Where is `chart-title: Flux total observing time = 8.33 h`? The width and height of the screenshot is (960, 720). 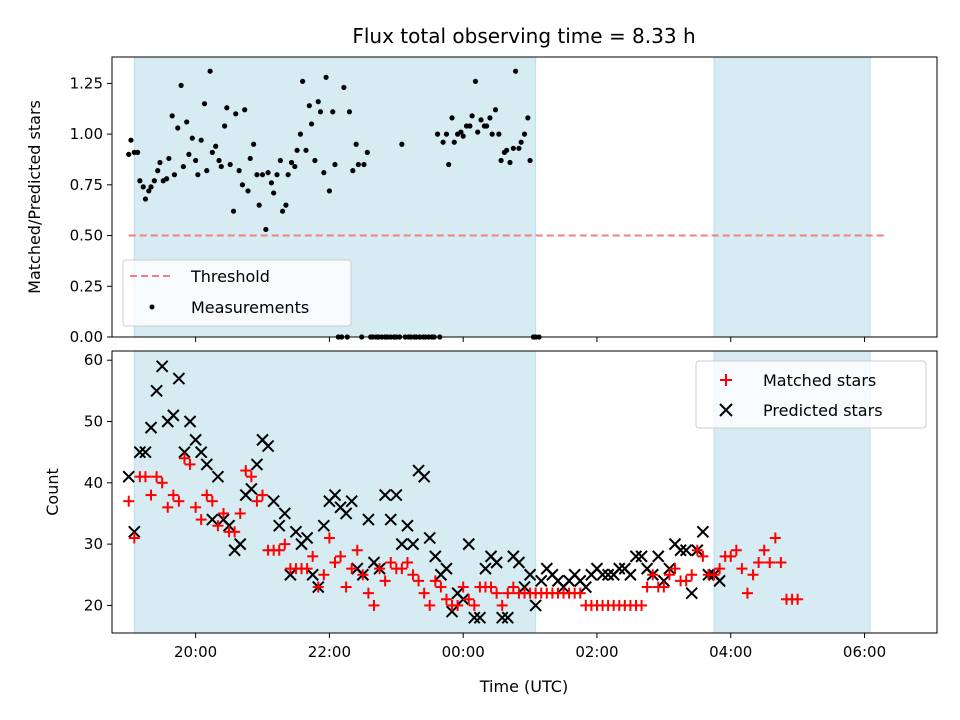
chart-title: Flux total observing time = 8.33 h is located at coordinates (523, 36).